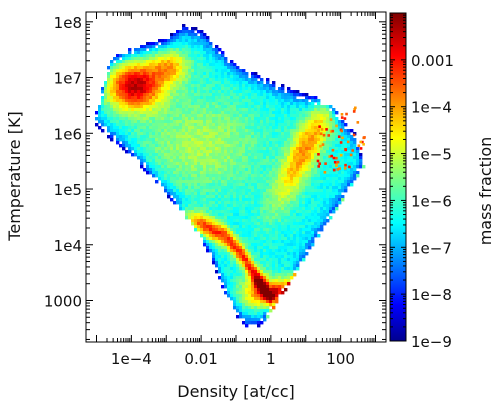 The width and height of the screenshot is (500, 405). I want to click on heatmap-point, so click(341, 131).